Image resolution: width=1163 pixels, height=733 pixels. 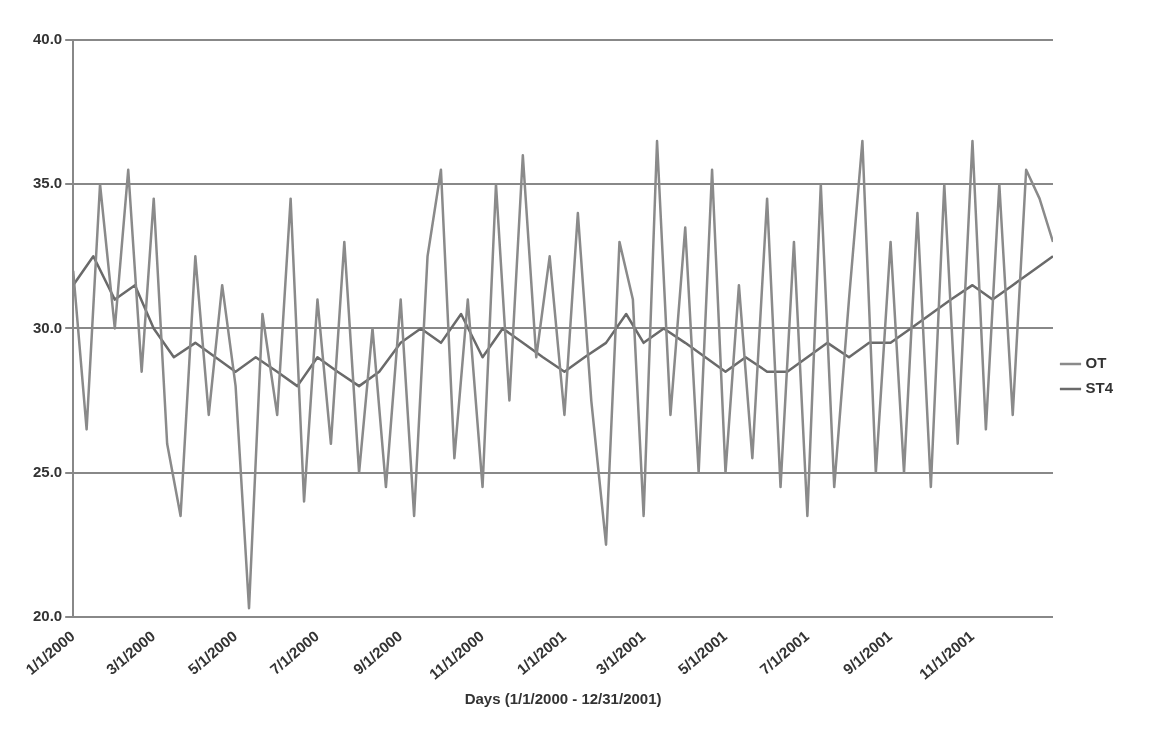 I want to click on legend-label: ST4, so click(x=1099, y=388).